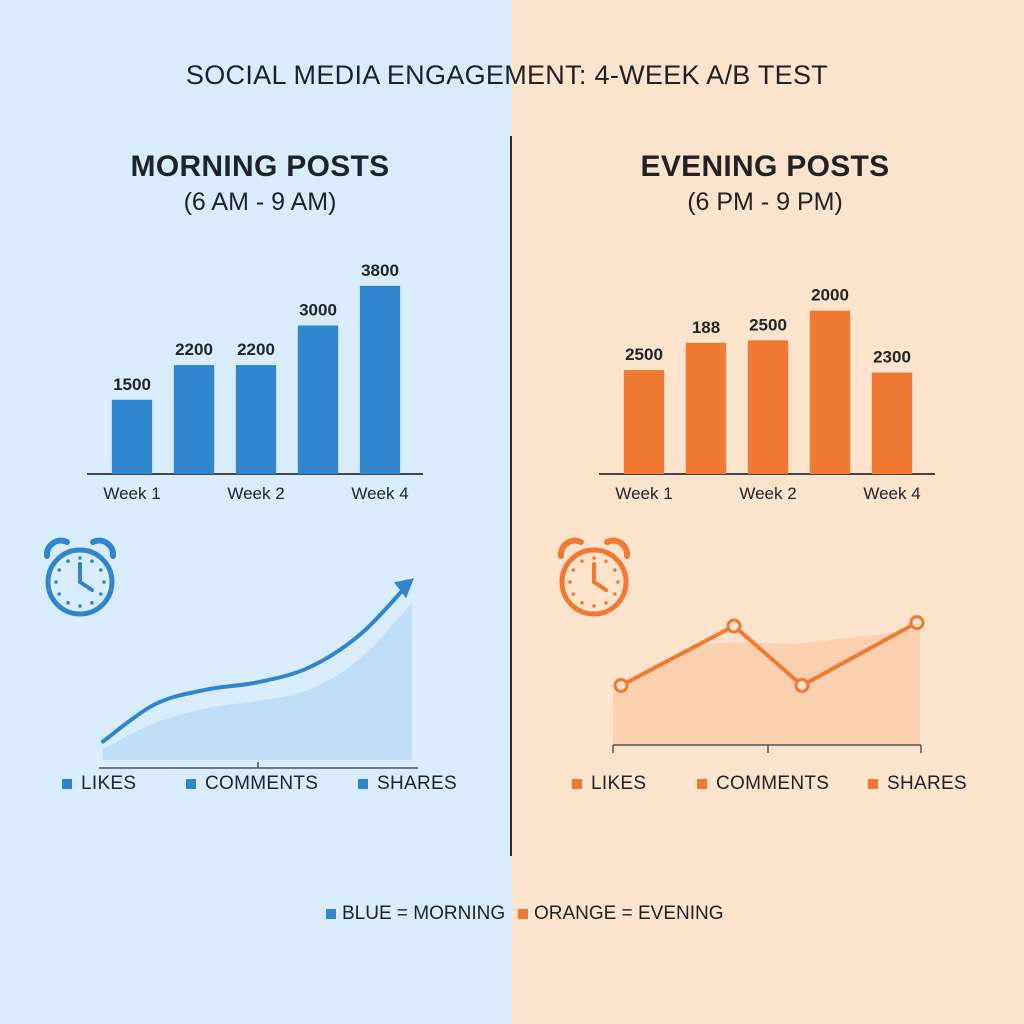  I want to click on bar-value-label: 2300, so click(892, 357).